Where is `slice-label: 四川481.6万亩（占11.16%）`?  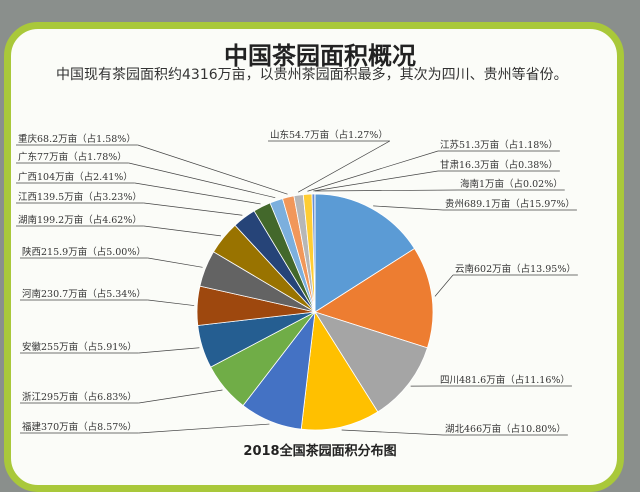
slice-label: 四川481.6万亩（占11.16%） is located at coordinates (505, 380).